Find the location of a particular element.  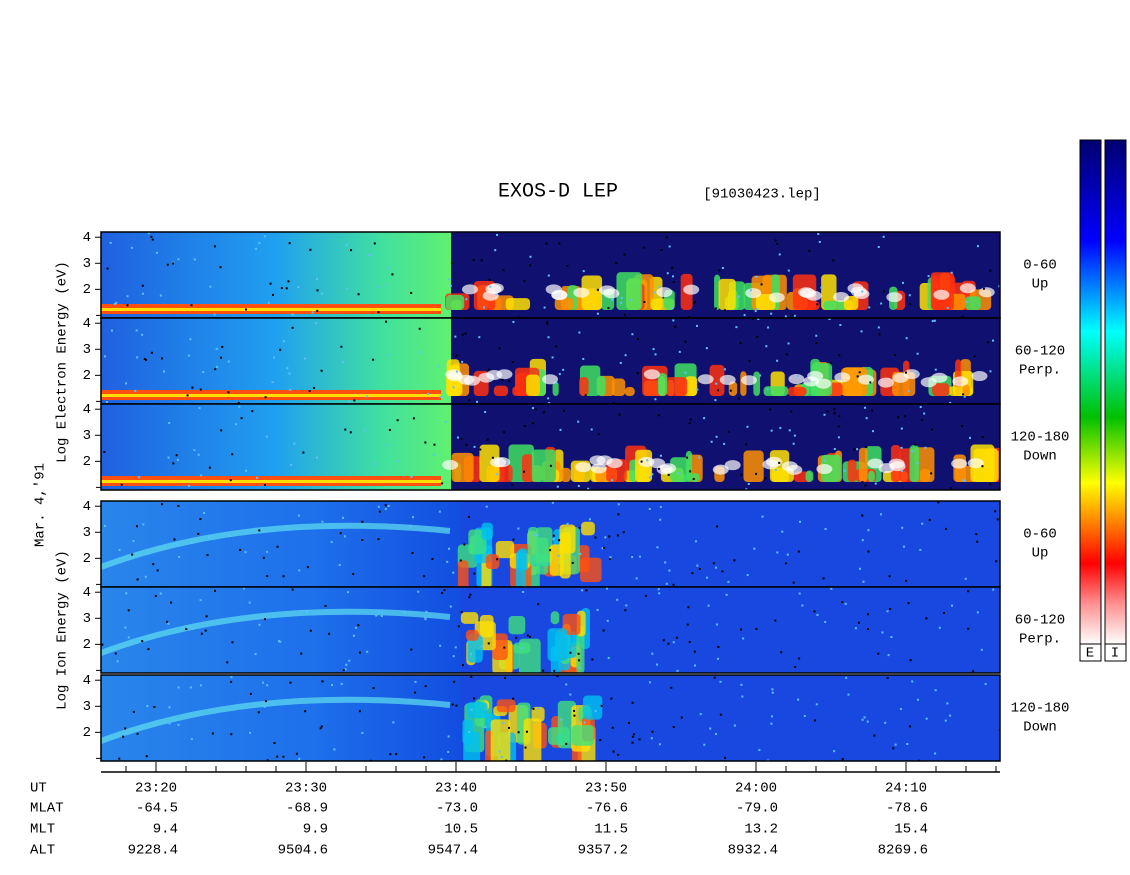

orbit-value: 8269.6 is located at coordinates (903, 851).